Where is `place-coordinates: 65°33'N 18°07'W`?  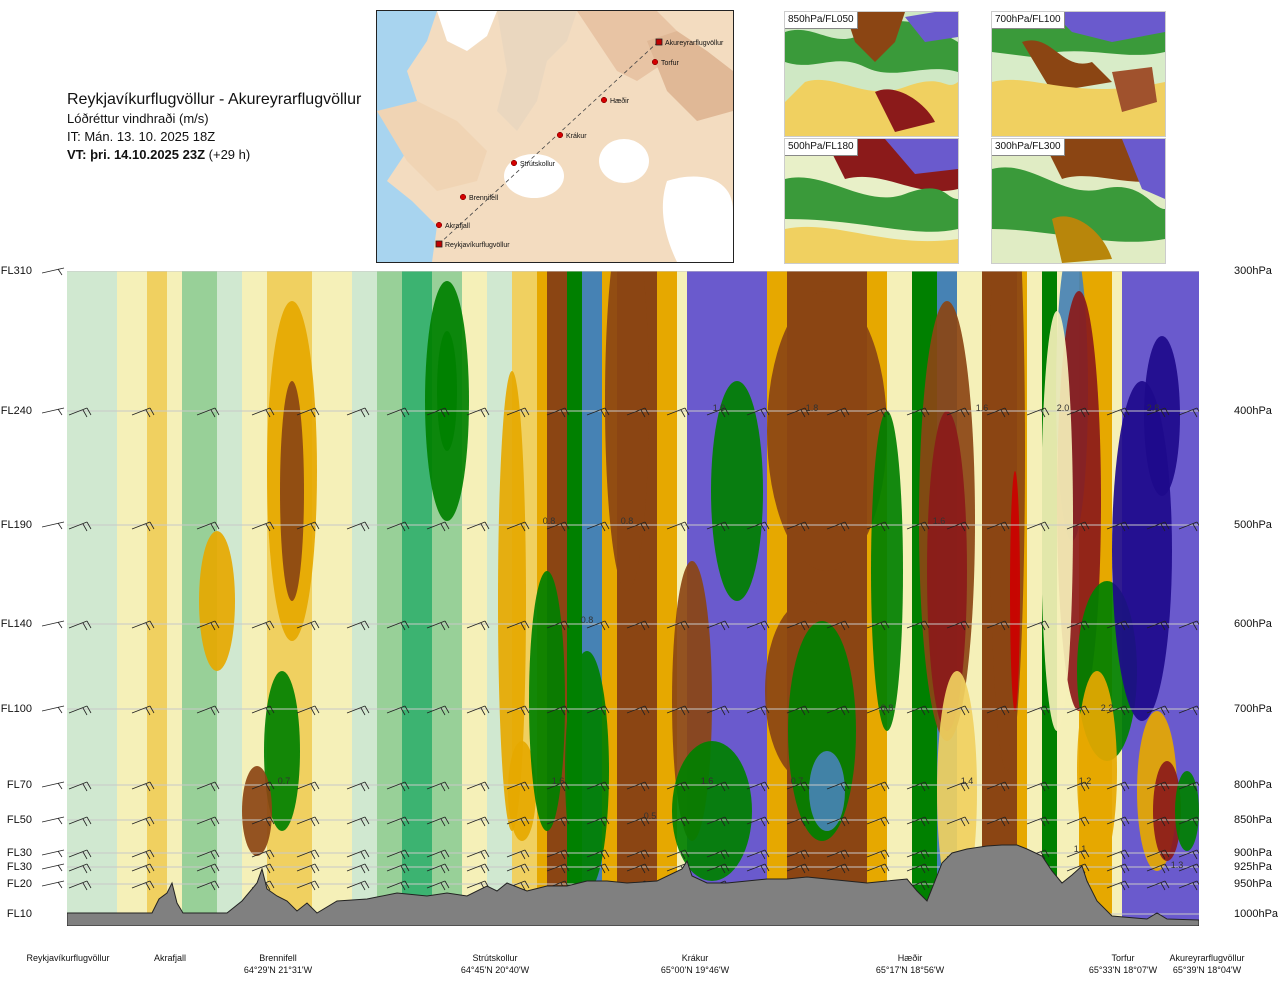
place-coordinates: 65°33'N 18°07'W is located at coordinates (1123, 970).